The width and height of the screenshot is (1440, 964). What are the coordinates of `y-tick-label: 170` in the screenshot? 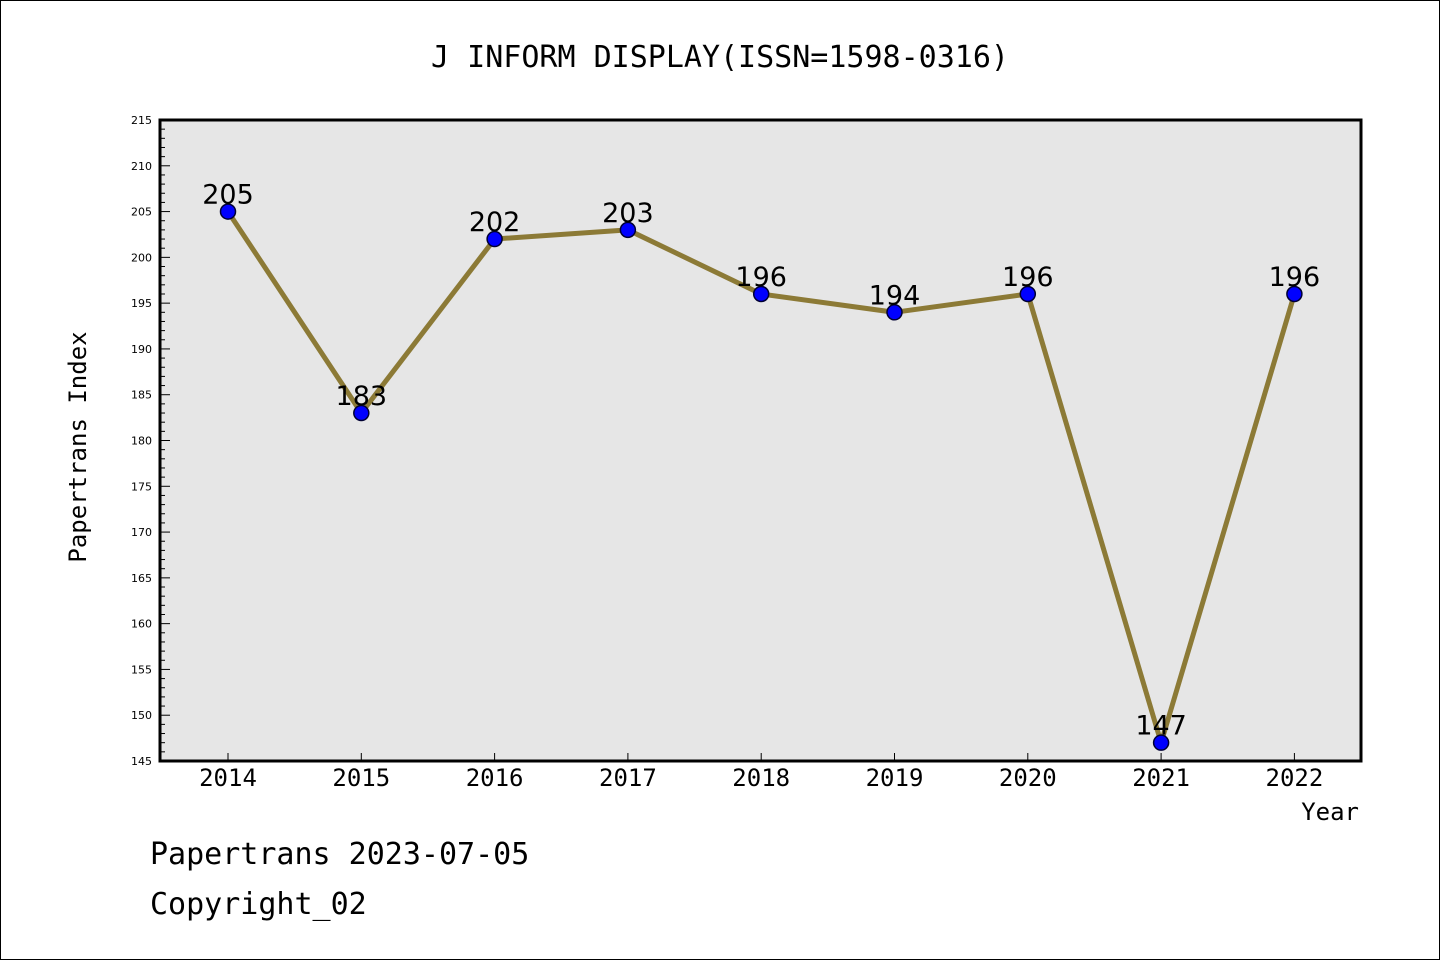 It's located at (141, 532).